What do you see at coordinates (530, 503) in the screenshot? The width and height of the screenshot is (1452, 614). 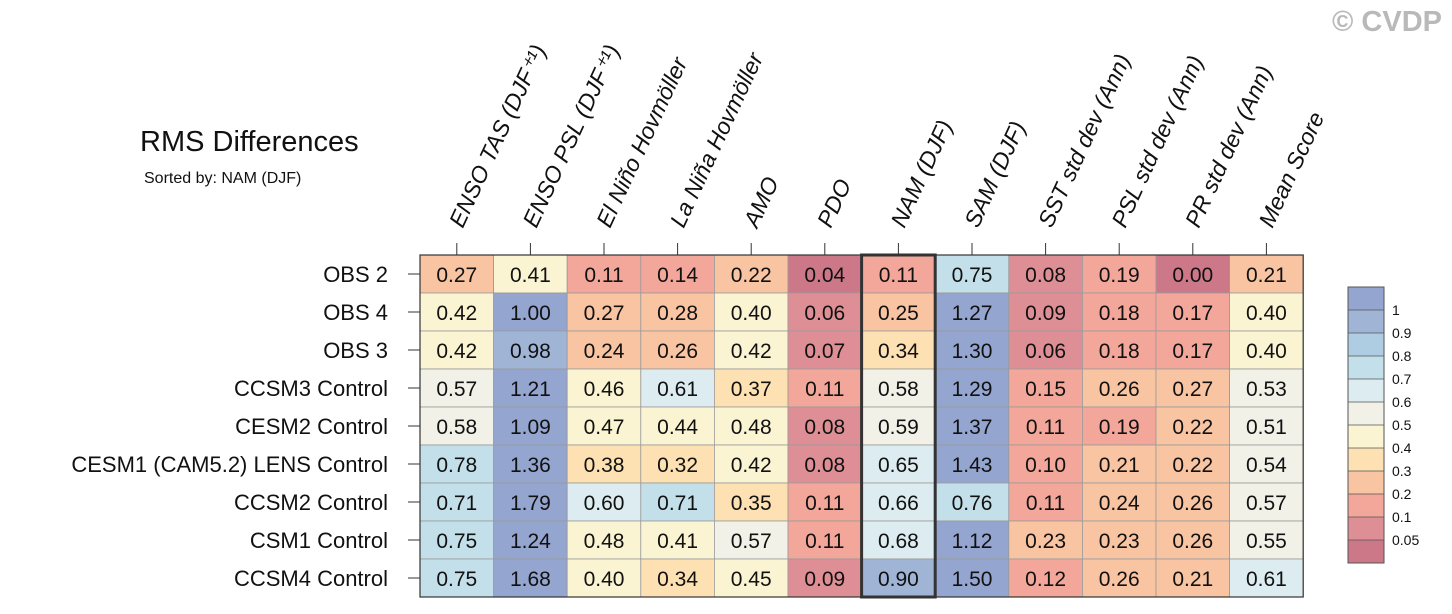 I see `cell-value-label: 1.79` at bounding box center [530, 503].